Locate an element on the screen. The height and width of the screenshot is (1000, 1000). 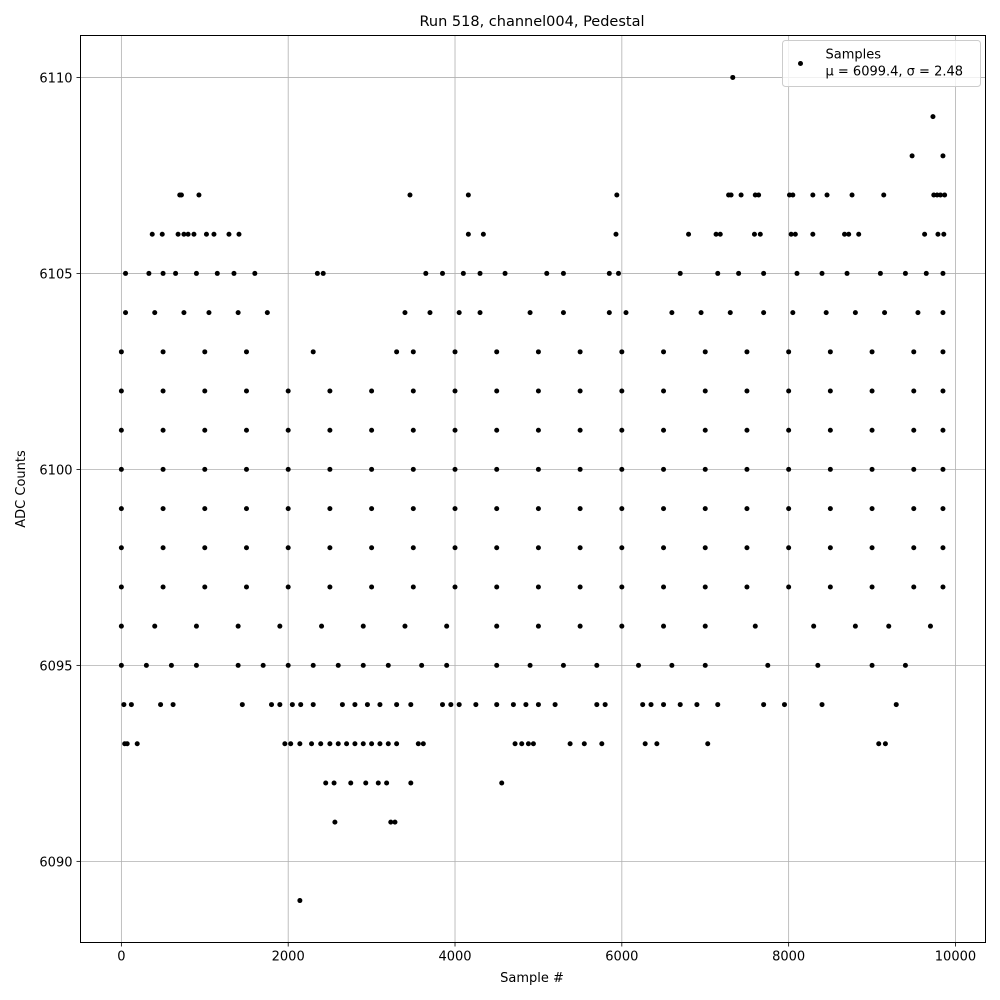
y-tick-label: 6095 is located at coordinates (55, 666).